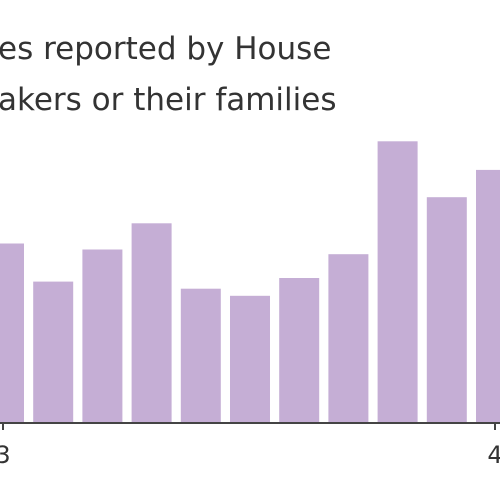 Image resolution: width=500 pixels, height=500 pixels. I want to click on x-tick-label-1: 3, so click(5, 455).